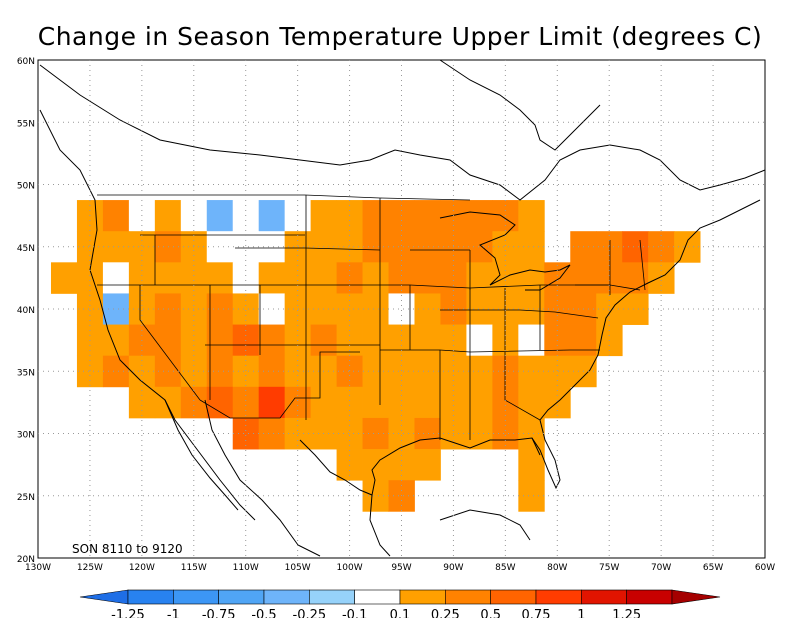 This screenshot has height=618, width=800. I want to click on longitude-tick-label: 70W, so click(661, 568).